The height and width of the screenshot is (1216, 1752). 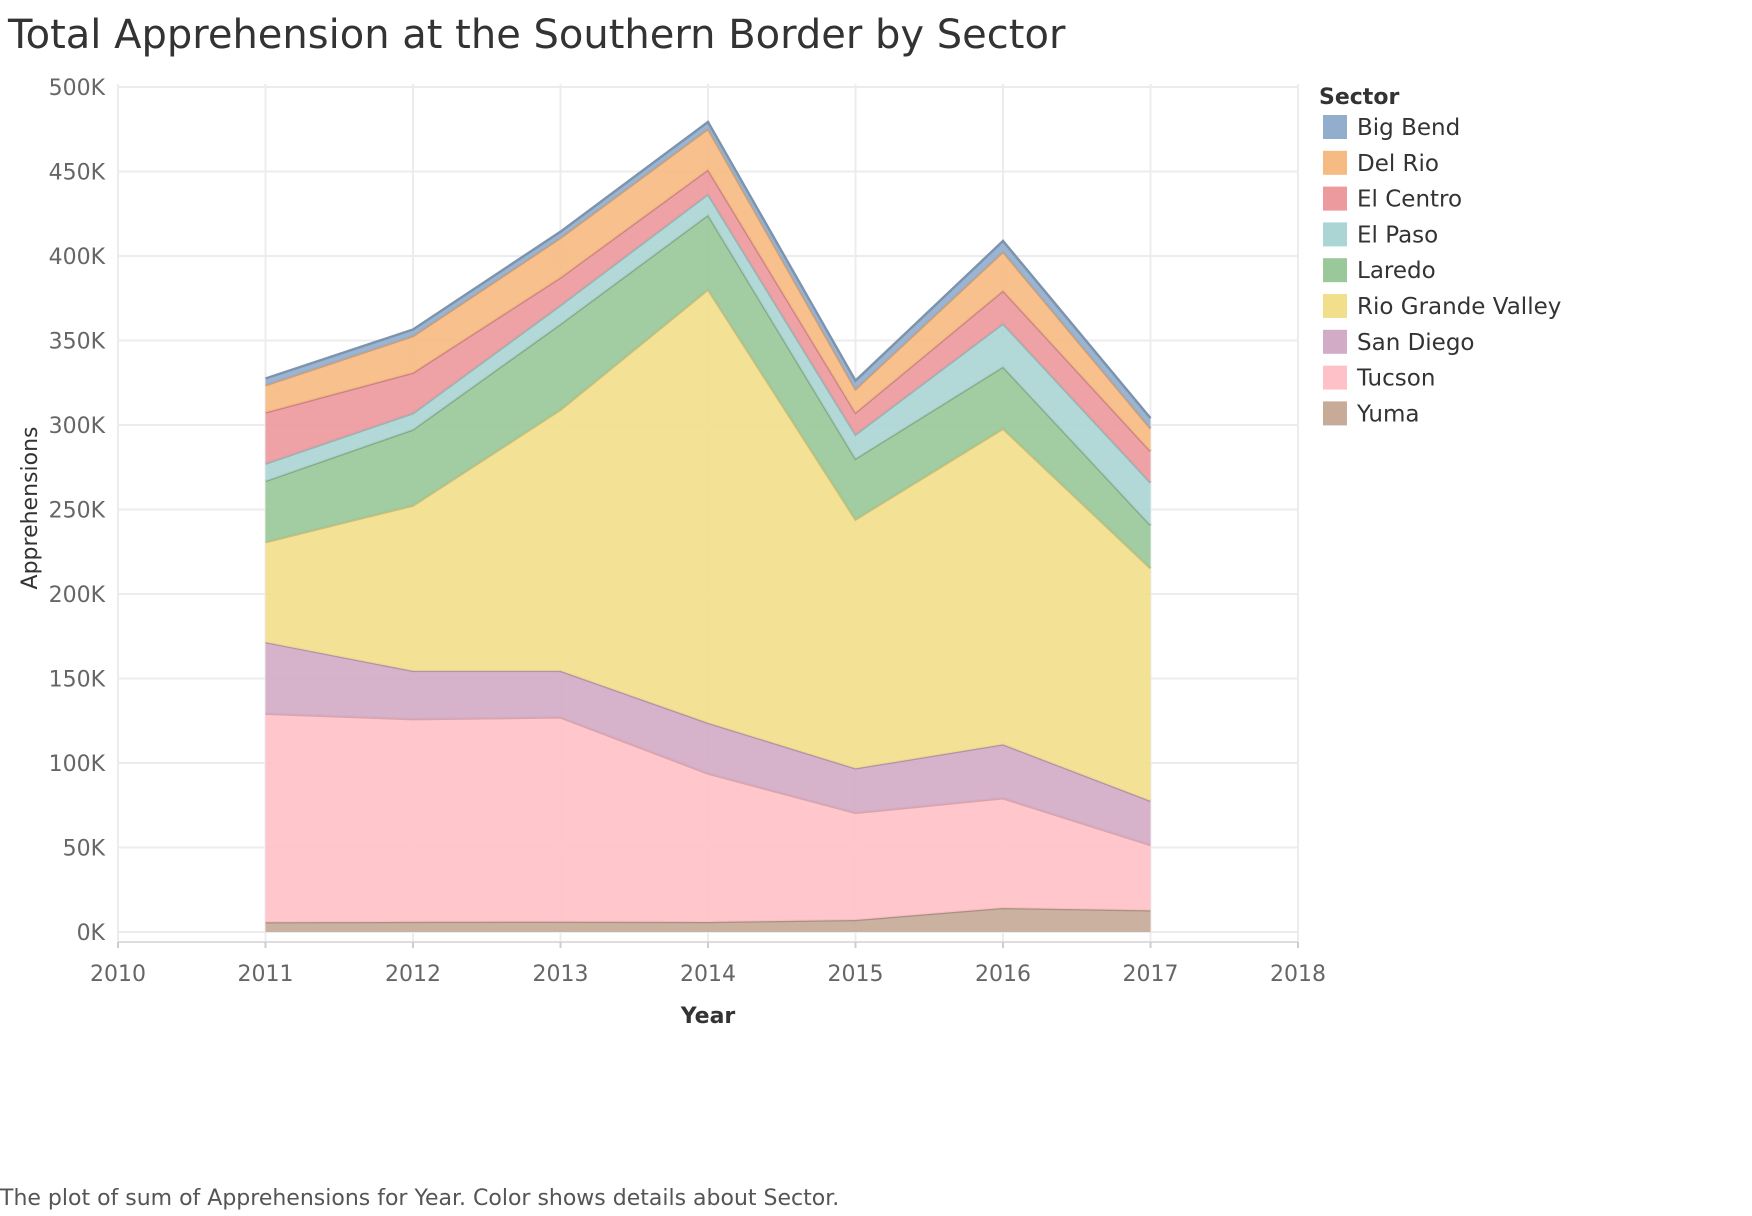 I want to click on legend-swatch-el-centro, so click(x=1335, y=198).